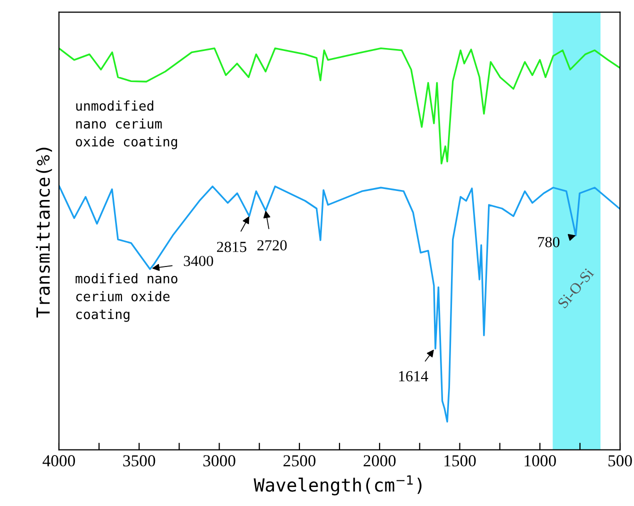  Describe the element at coordinates (549, 242) in the screenshot. I see `annotation: 780` at that location.